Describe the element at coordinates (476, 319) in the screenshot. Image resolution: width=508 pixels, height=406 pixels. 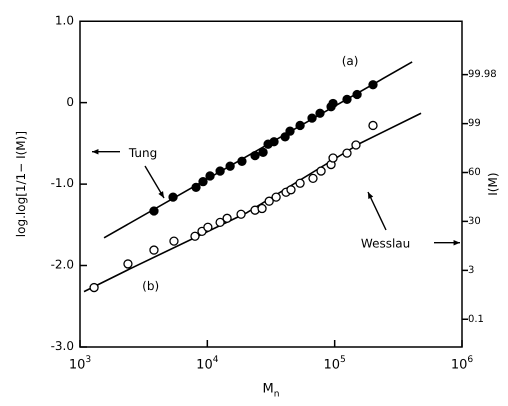
I see `category-label: 0.1` at that location.